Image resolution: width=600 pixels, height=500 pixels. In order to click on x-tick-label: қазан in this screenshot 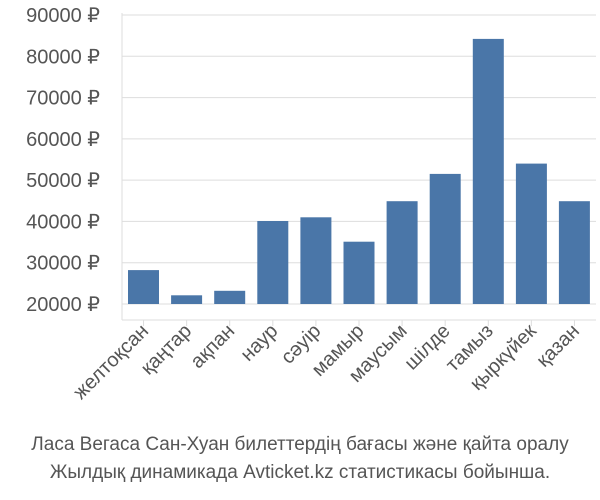, I will do `click(558, 346)`.